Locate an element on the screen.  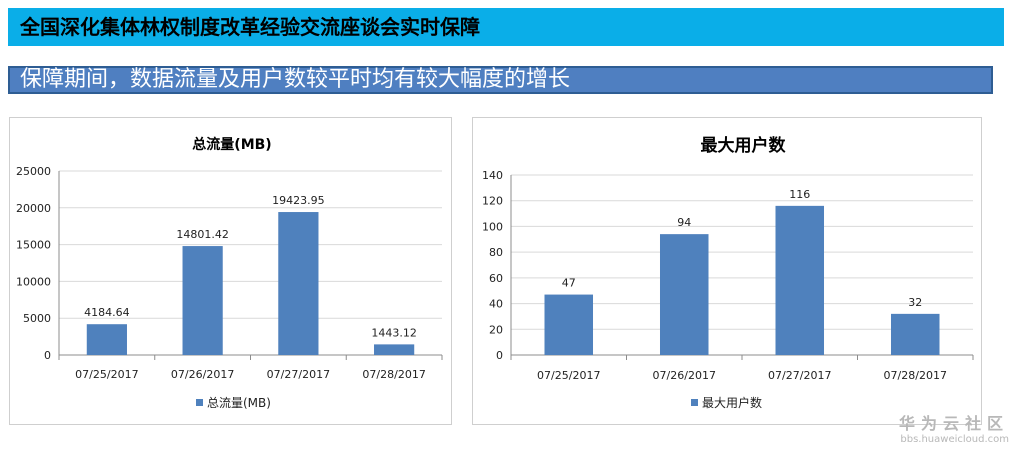
watermark: 华为云社区 bbs.huaweicloud.com is located at coordinates (954, 427).